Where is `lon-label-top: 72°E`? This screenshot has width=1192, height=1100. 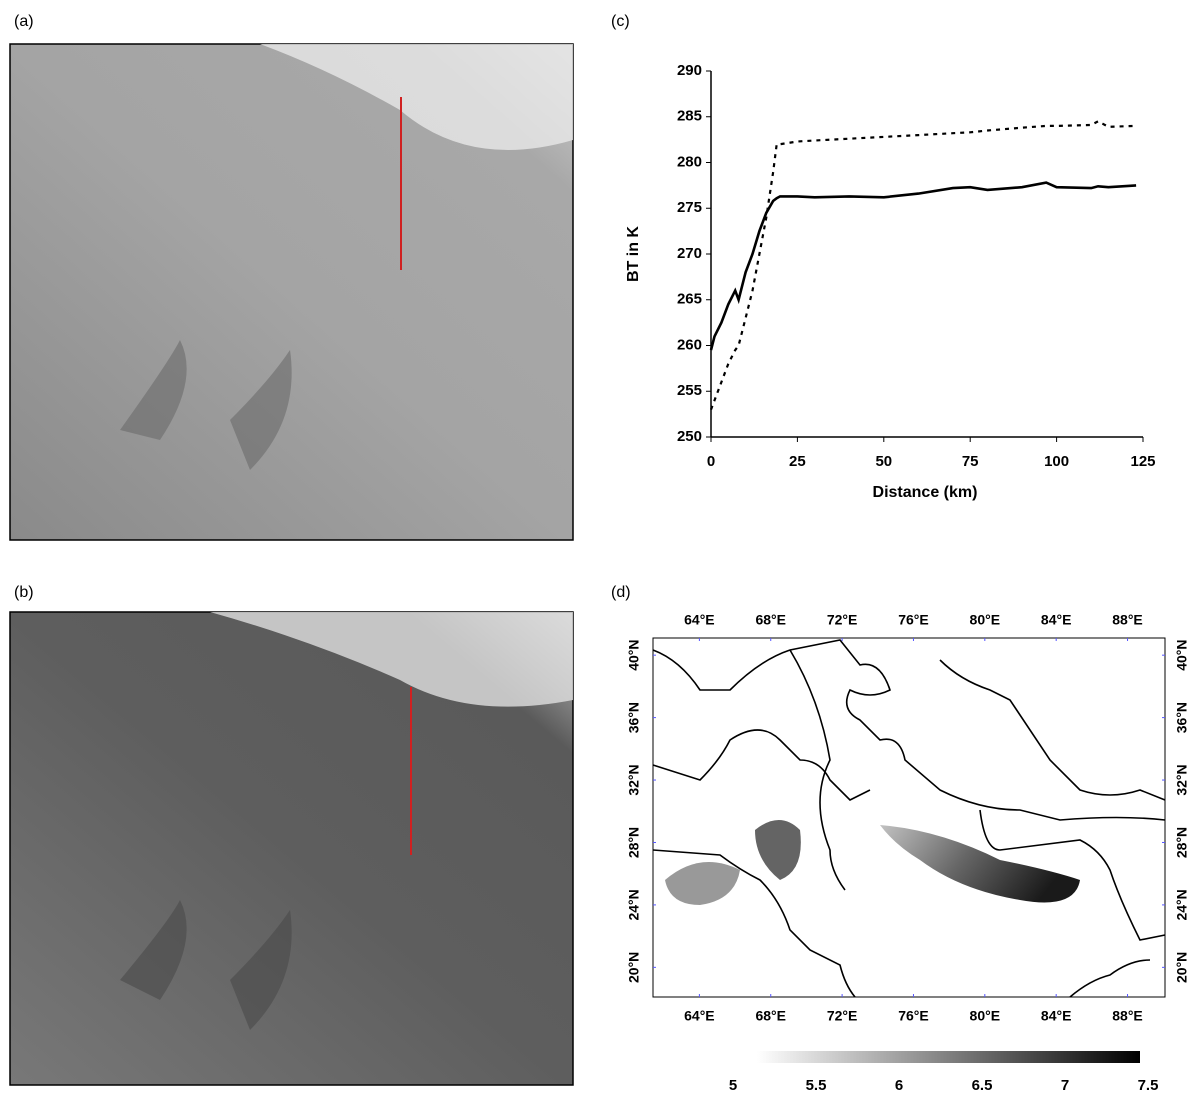 lon-label-top: 72°E is located at coordinates (842, 620).